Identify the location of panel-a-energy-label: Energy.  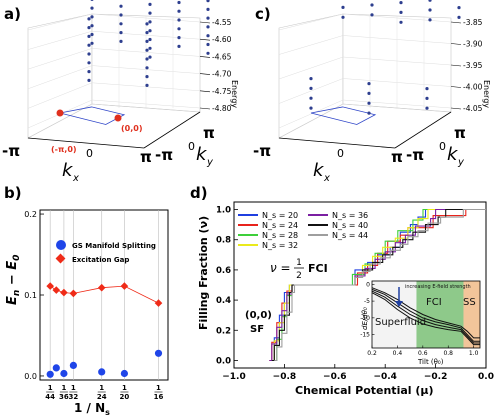
(234, 94).